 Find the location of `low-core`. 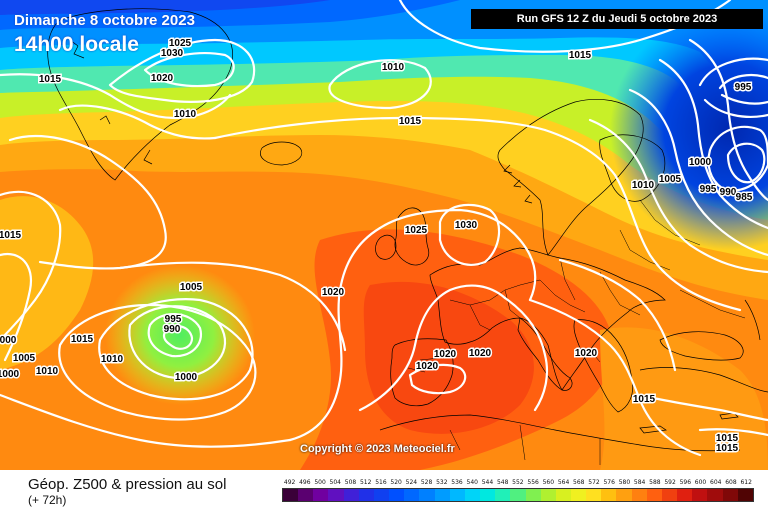

low-core is located at coordinates (180, 335).